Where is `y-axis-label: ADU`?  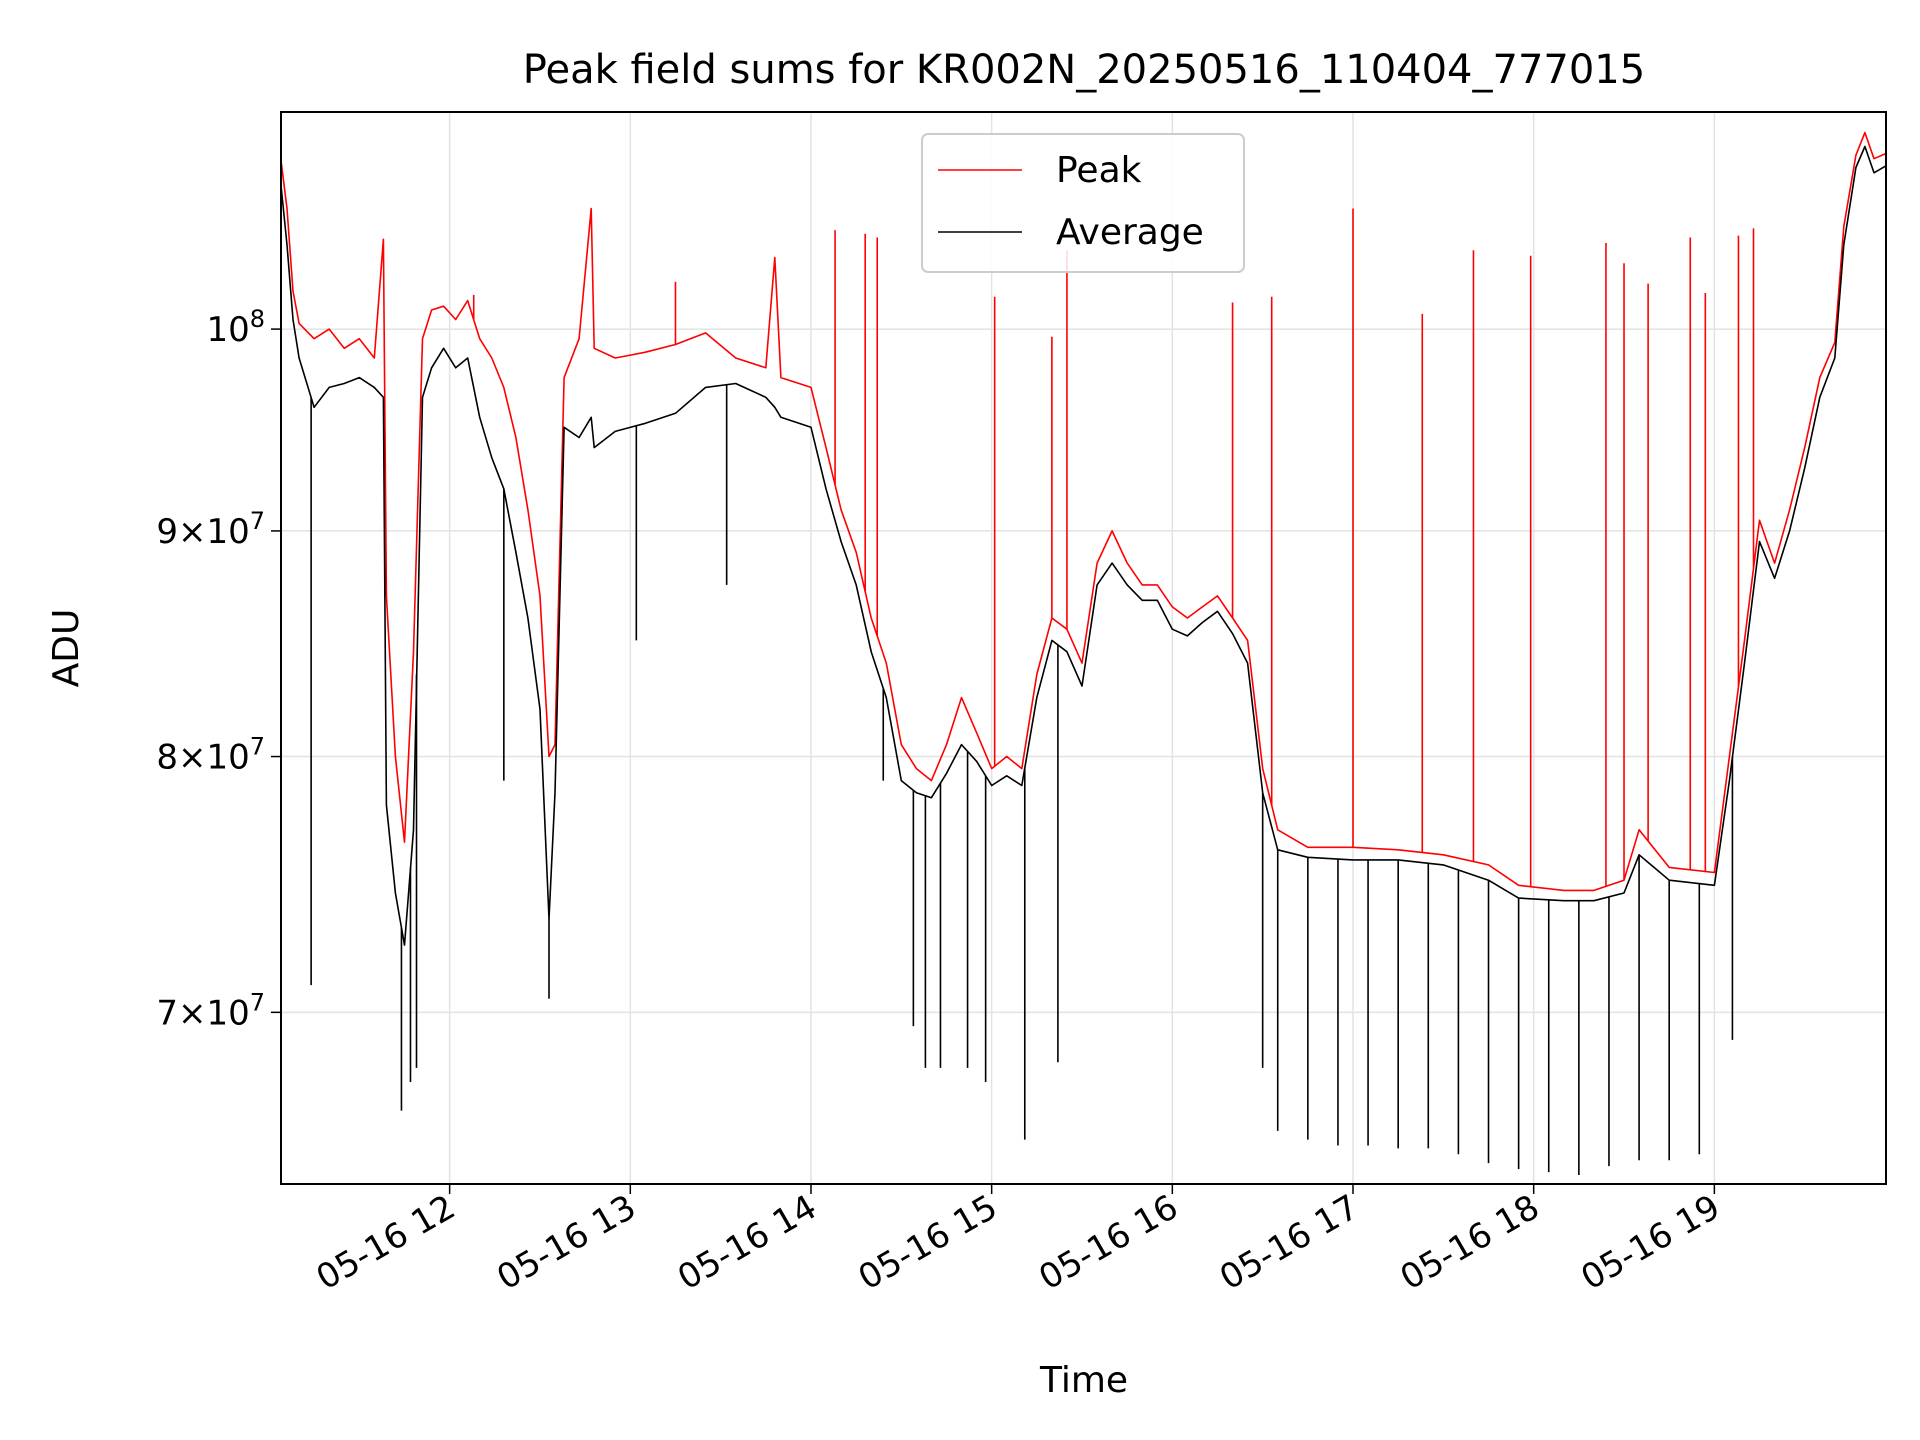
y-axis-label: ADU is located at coordinates (66, 648).